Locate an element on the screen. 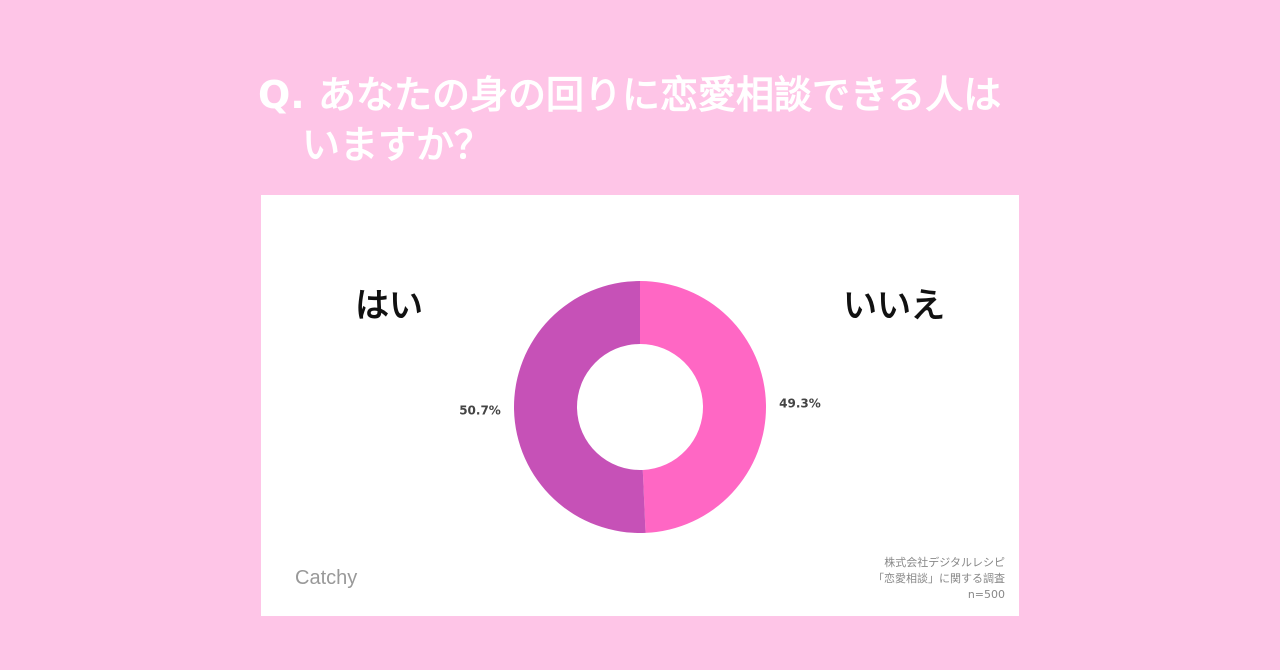 Image resolution: width=1280 pixels, height=670 pixels. data-label-2: 50.7% is located at coordinates (480, 411).